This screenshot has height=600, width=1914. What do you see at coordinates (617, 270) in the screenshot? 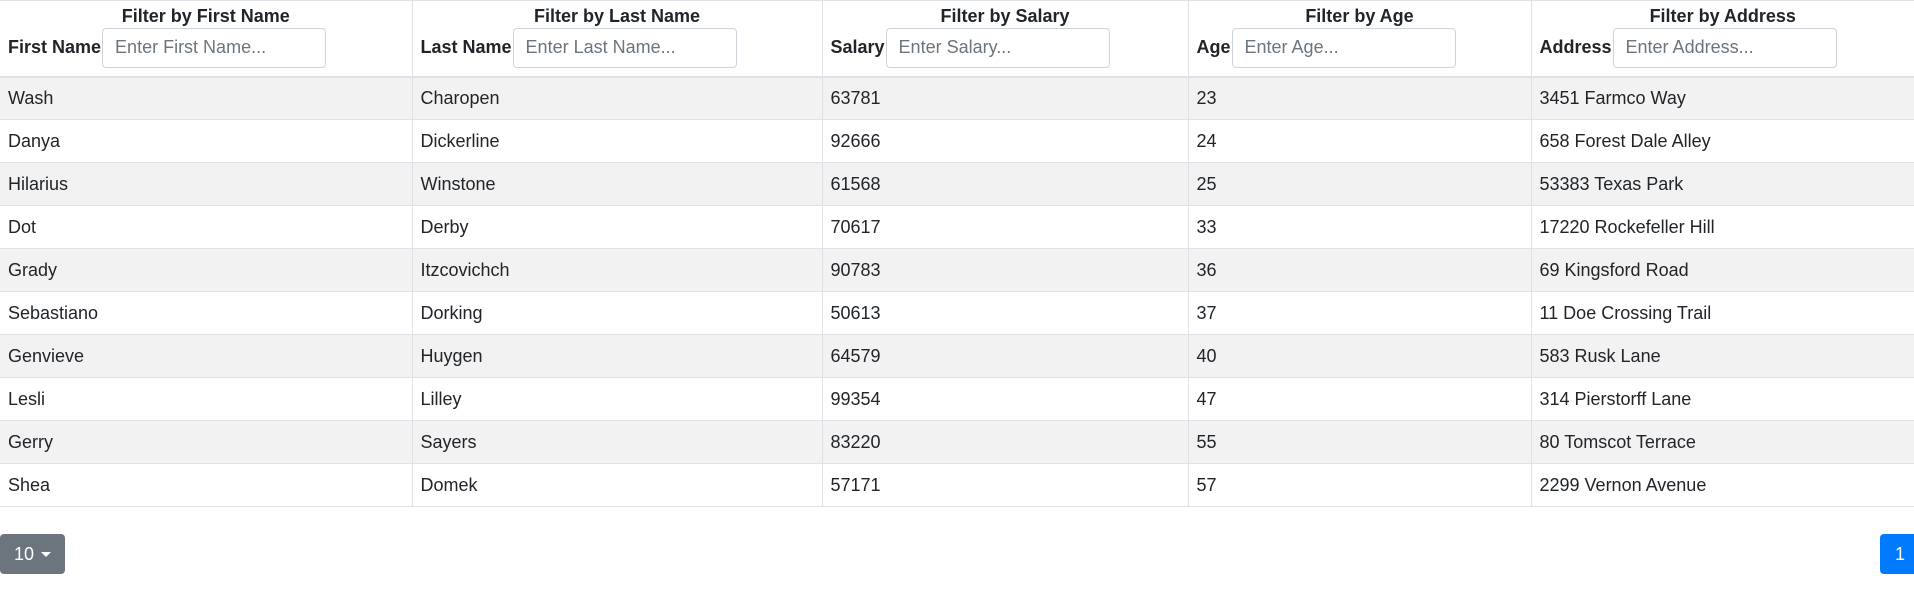
I see `cell-last-name: Itzcovichch` at bounding box center [617, 270].